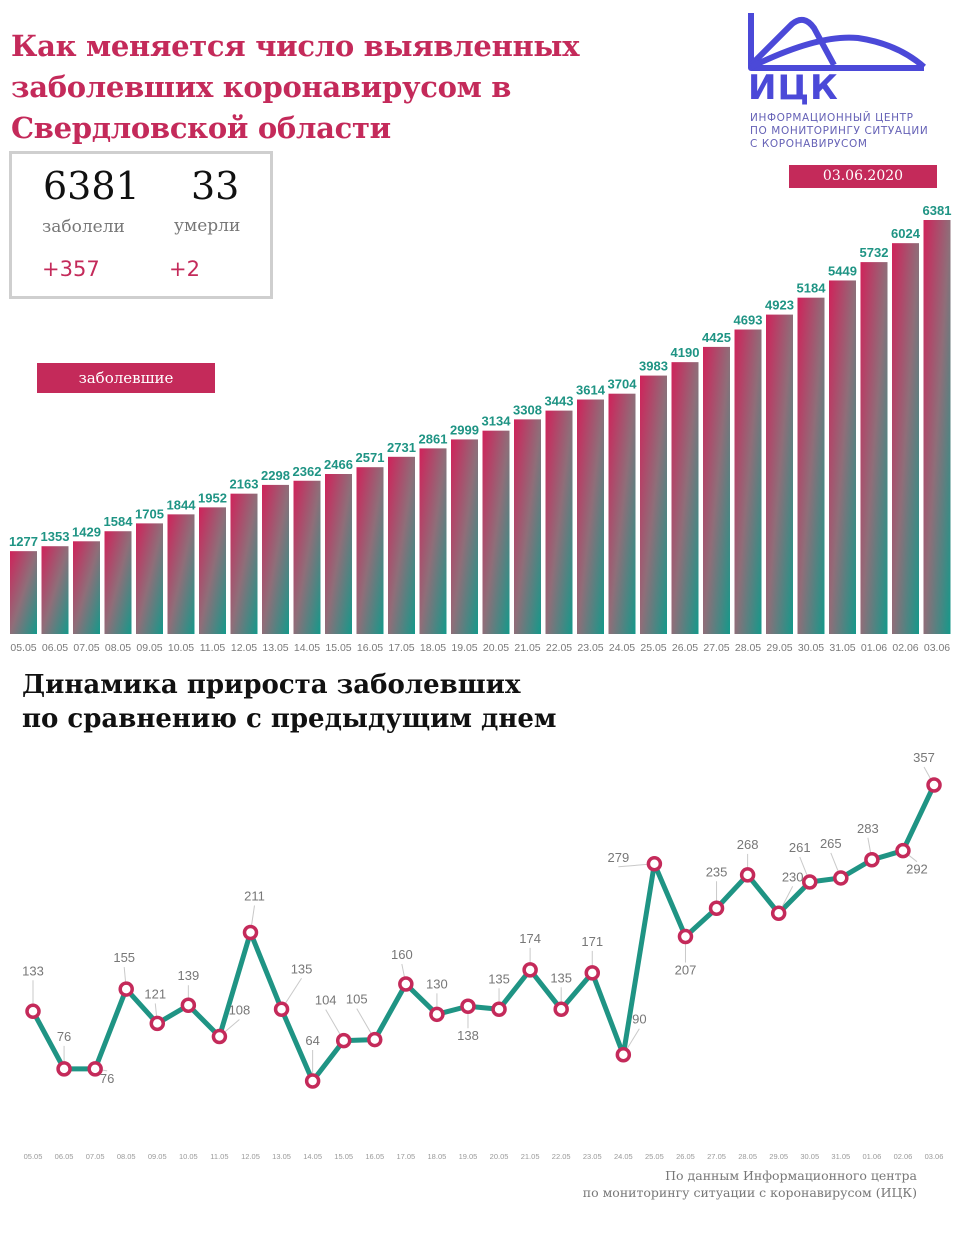 This screenshot has width=957, height=1235. What do you see at coordinates (779, 305) in the screenshot?
I see `bar-value-label: 4923` at bounding box center [779, 305].